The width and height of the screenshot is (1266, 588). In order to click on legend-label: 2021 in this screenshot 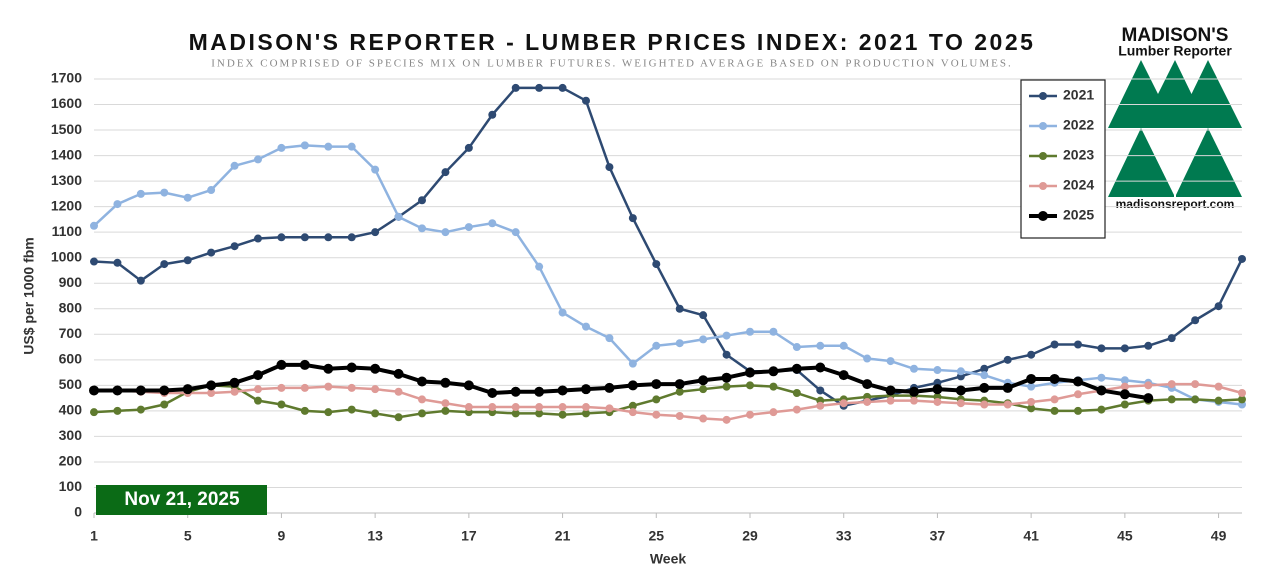, I will do `click(1078, 95)`.